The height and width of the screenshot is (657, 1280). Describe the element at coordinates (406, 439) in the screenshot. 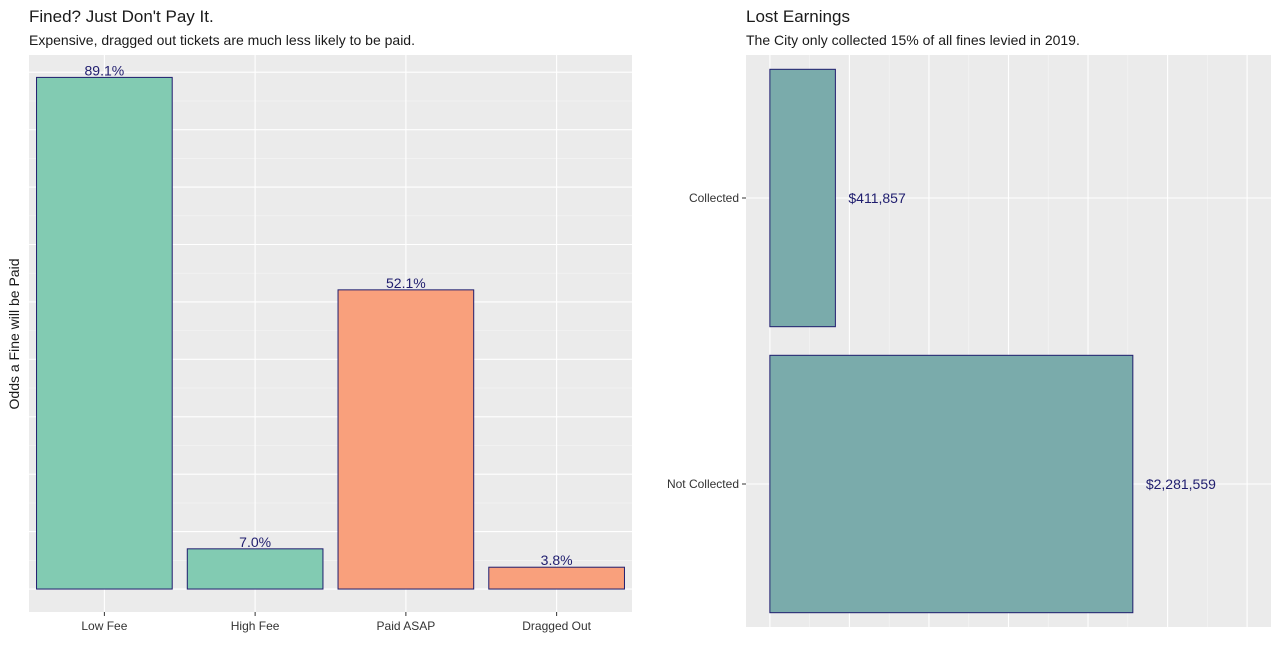

I see `bar-paid-asap` at that location.